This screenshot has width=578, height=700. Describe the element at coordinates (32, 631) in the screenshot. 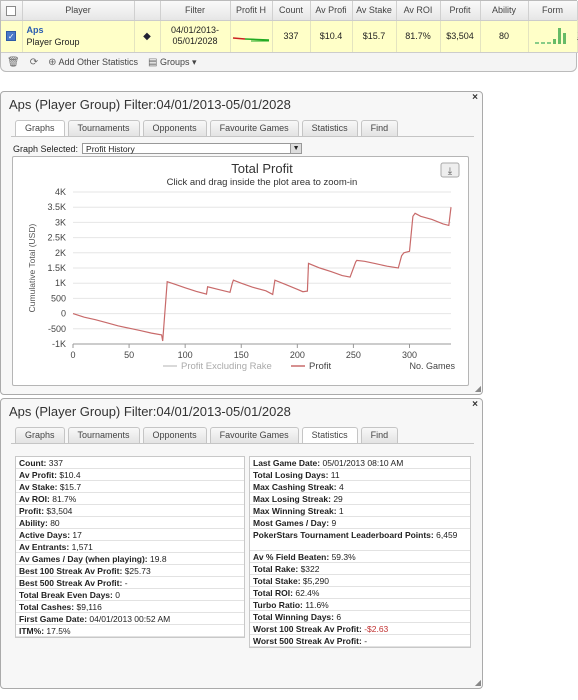

I see `stat-label: ITM%:` at that location.